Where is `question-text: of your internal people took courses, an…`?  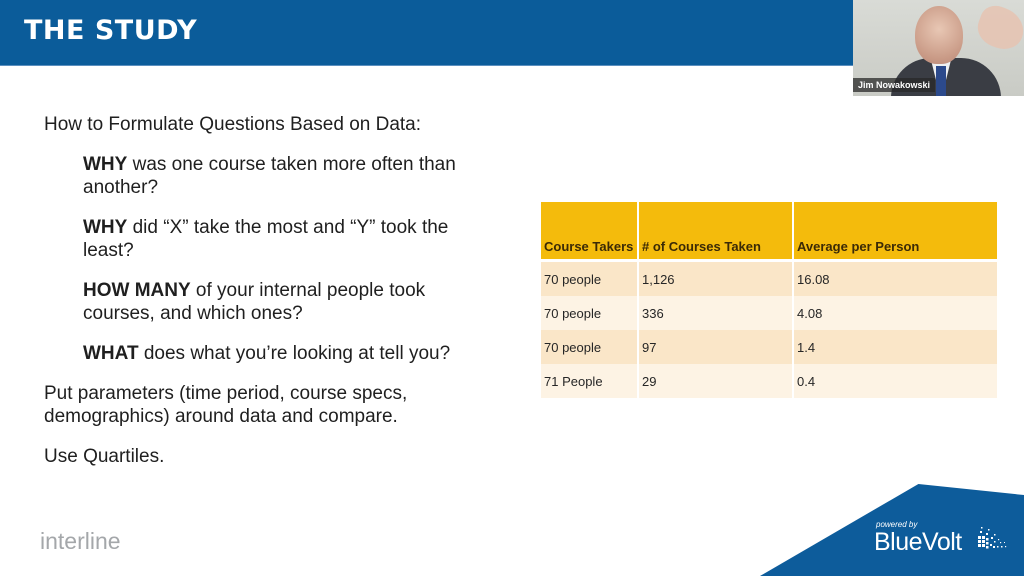
question-text: of your internal people took courses, an… is located at coordinates (254, 302).